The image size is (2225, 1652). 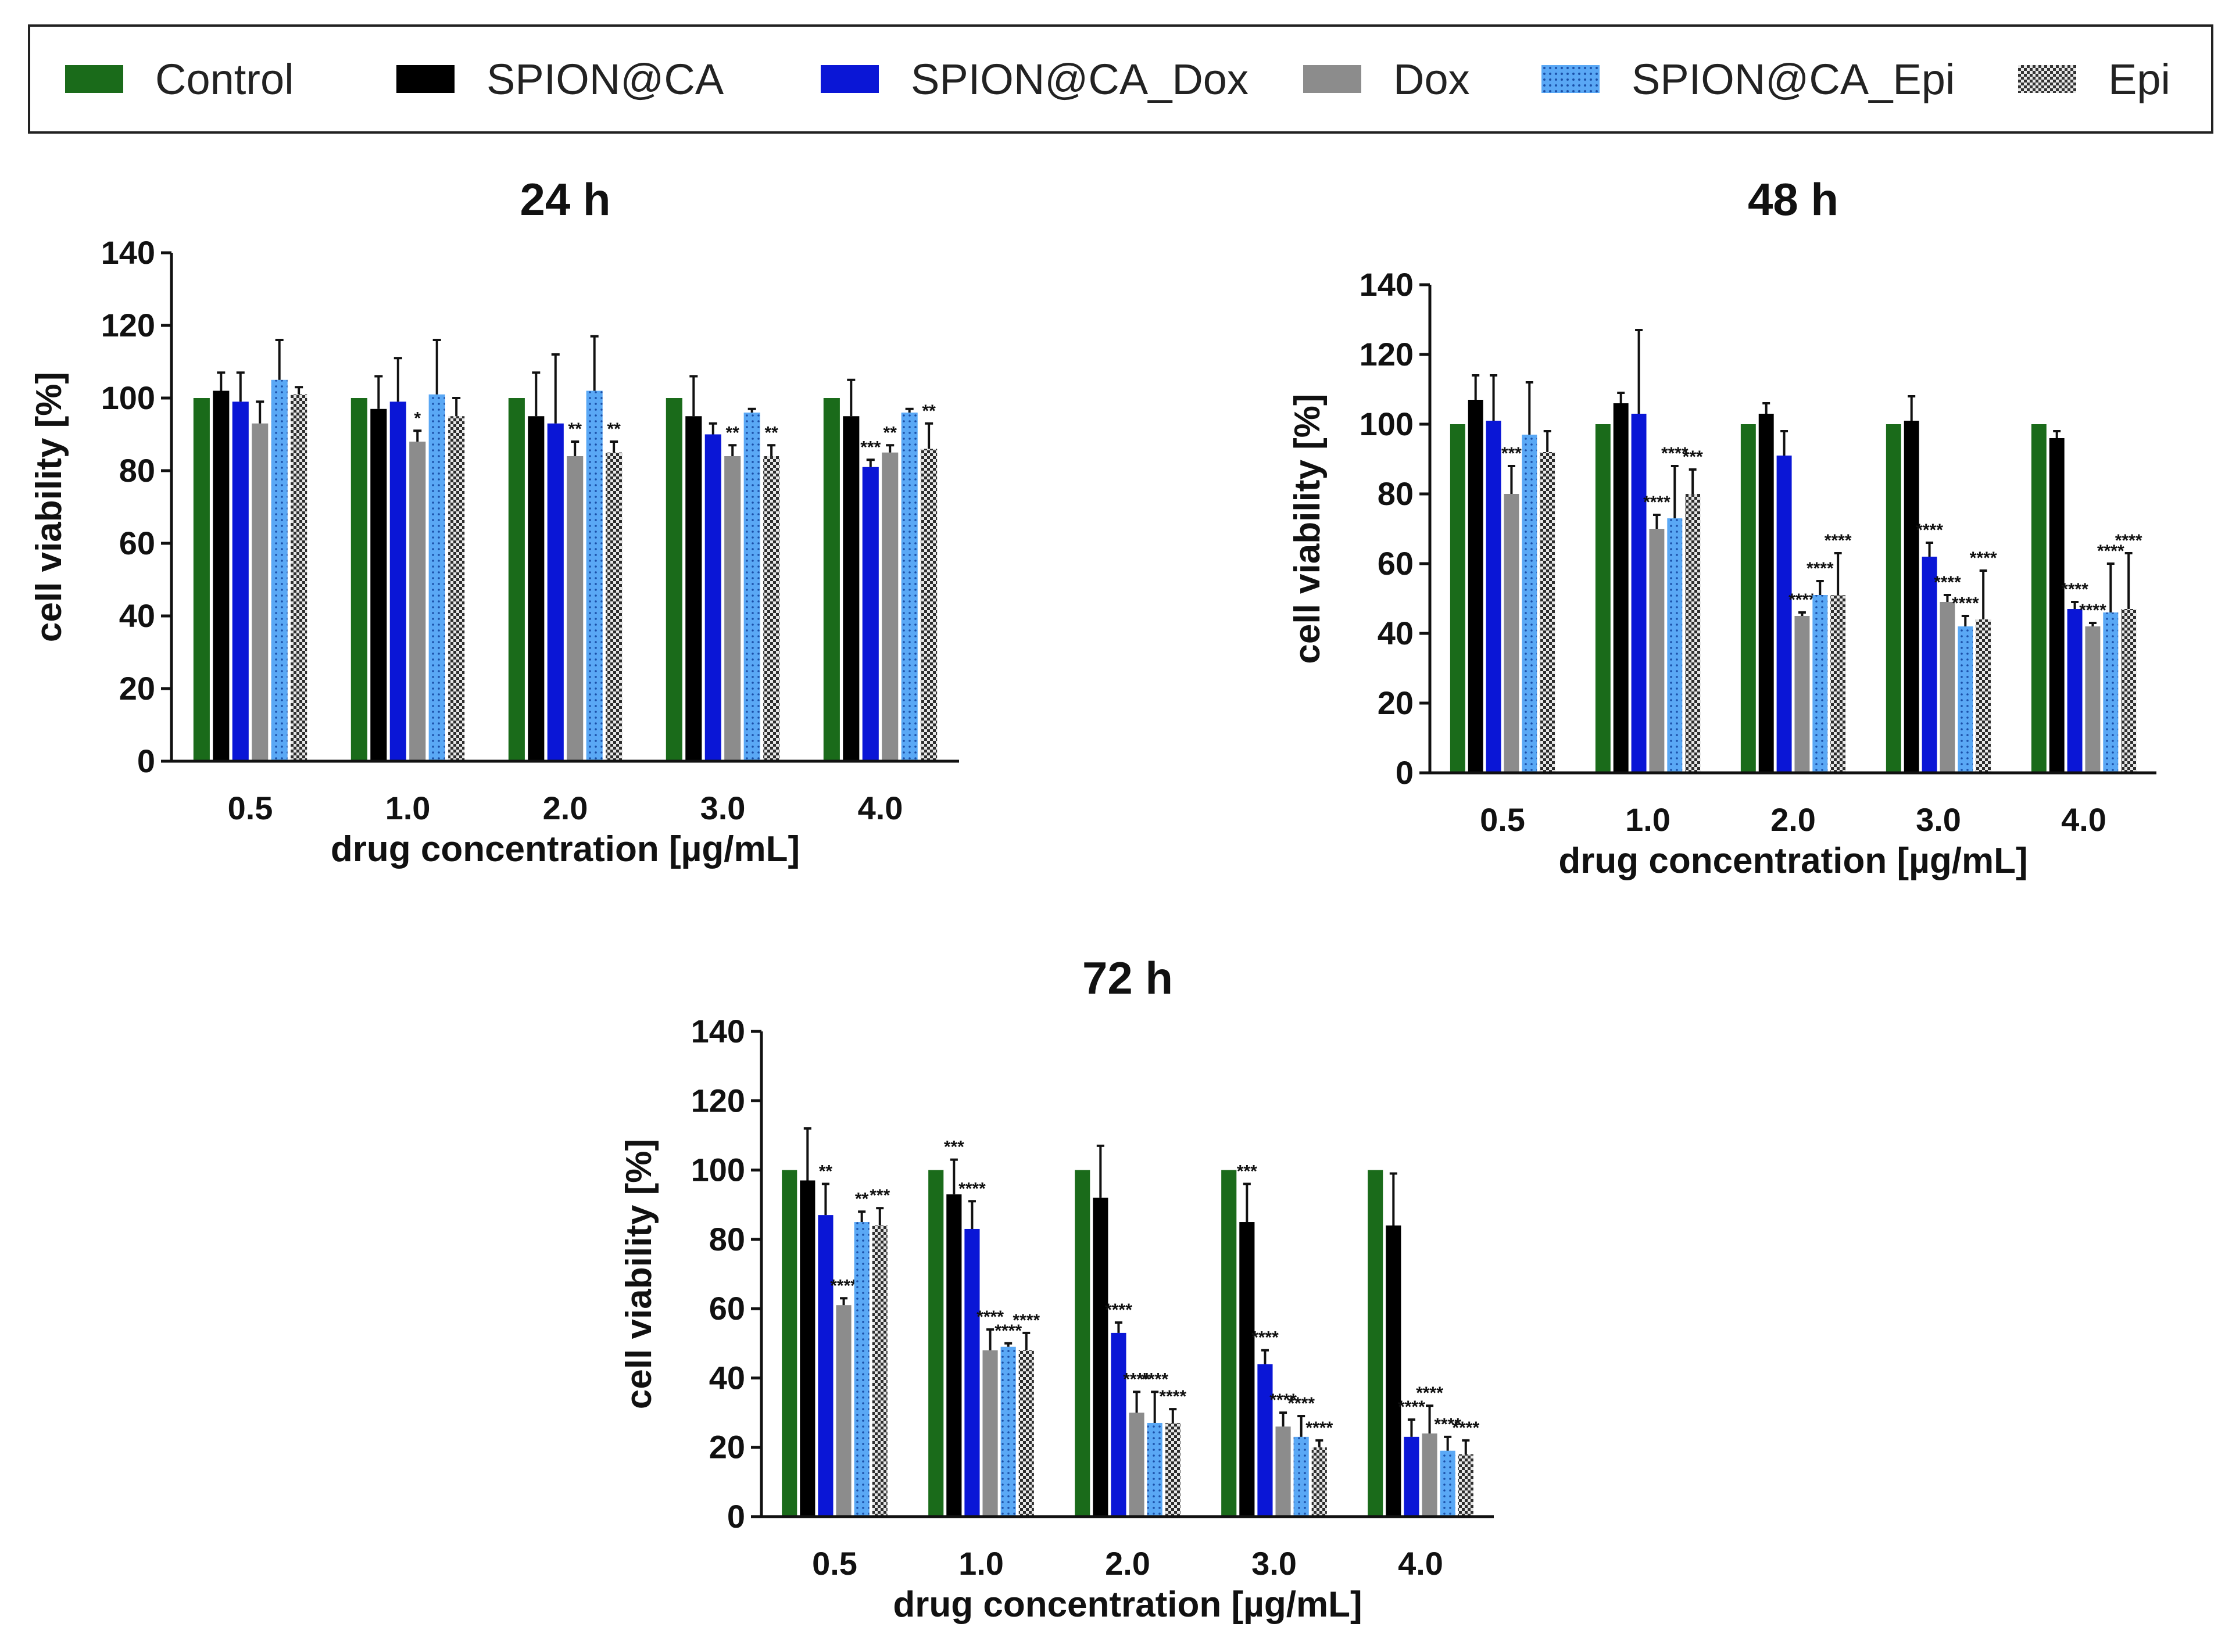 I want to click on significance-marker: *, so click(x=417, y=418).